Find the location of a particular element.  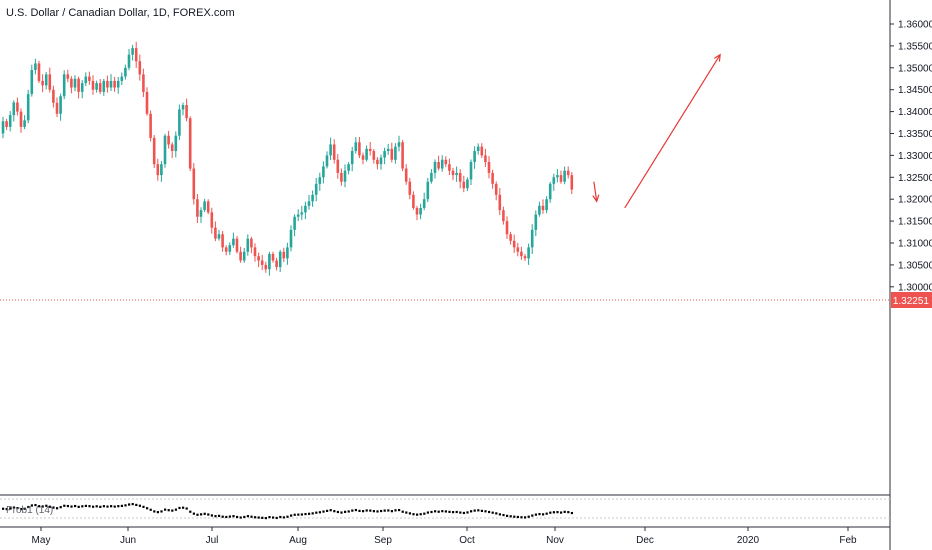

projection-arrows is located at coordinates (656, 131).